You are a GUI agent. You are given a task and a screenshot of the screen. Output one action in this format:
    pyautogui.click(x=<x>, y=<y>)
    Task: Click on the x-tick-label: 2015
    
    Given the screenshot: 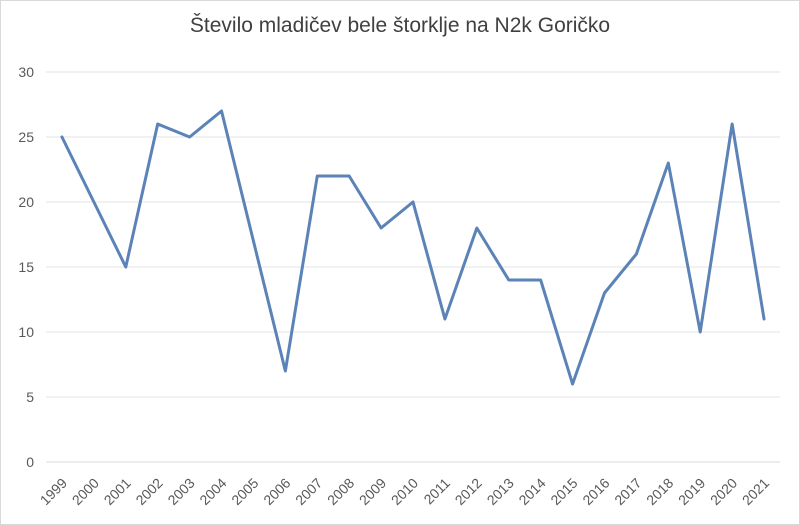 What is the action you would take?
    pyautogui.click(x=563, y=491)
    